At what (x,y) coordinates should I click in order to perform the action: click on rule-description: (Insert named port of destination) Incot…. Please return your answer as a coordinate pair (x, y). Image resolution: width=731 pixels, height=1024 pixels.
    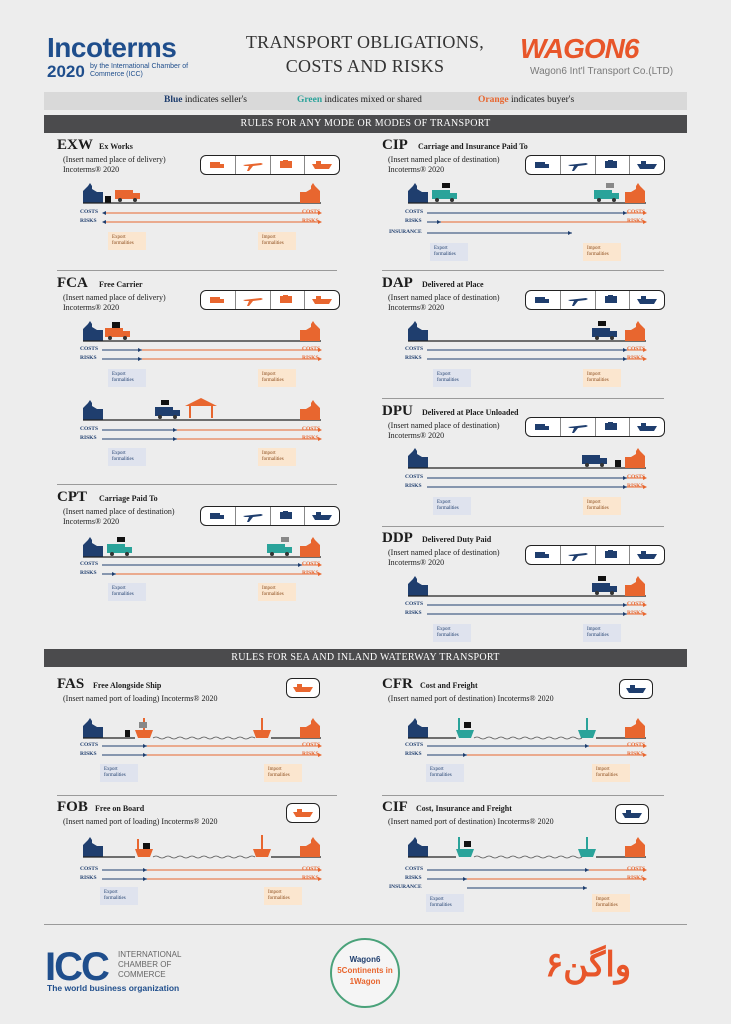
    Looking at the image, I should click on (471, 821).